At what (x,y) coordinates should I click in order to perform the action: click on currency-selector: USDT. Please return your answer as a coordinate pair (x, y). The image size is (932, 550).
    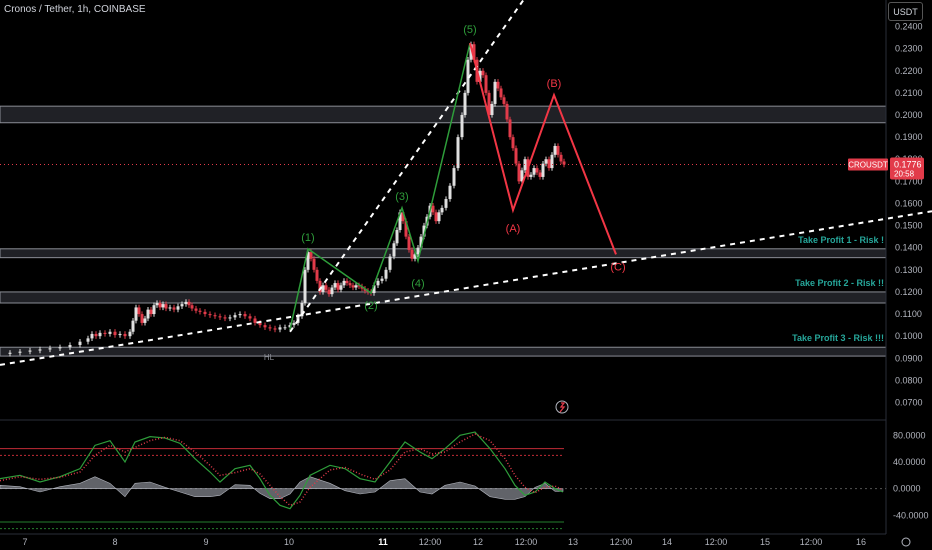
    Looking at the image, I should click on (905, 11).